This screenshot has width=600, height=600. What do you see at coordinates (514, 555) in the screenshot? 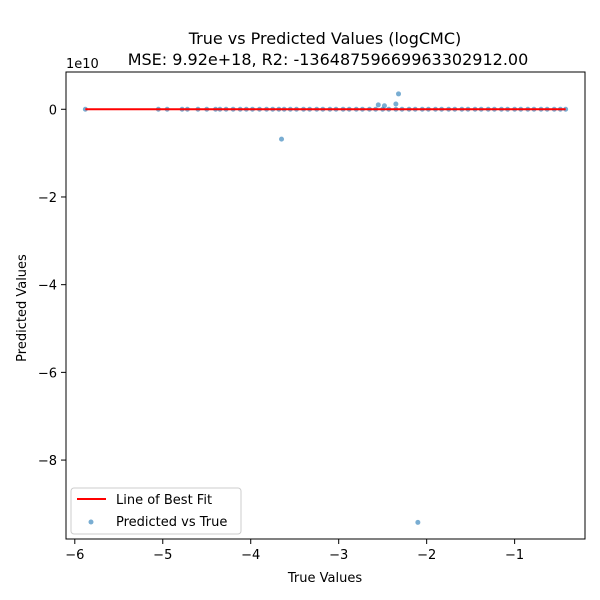
I see `x-tick-label: −1` at bounding box center [514, 555].